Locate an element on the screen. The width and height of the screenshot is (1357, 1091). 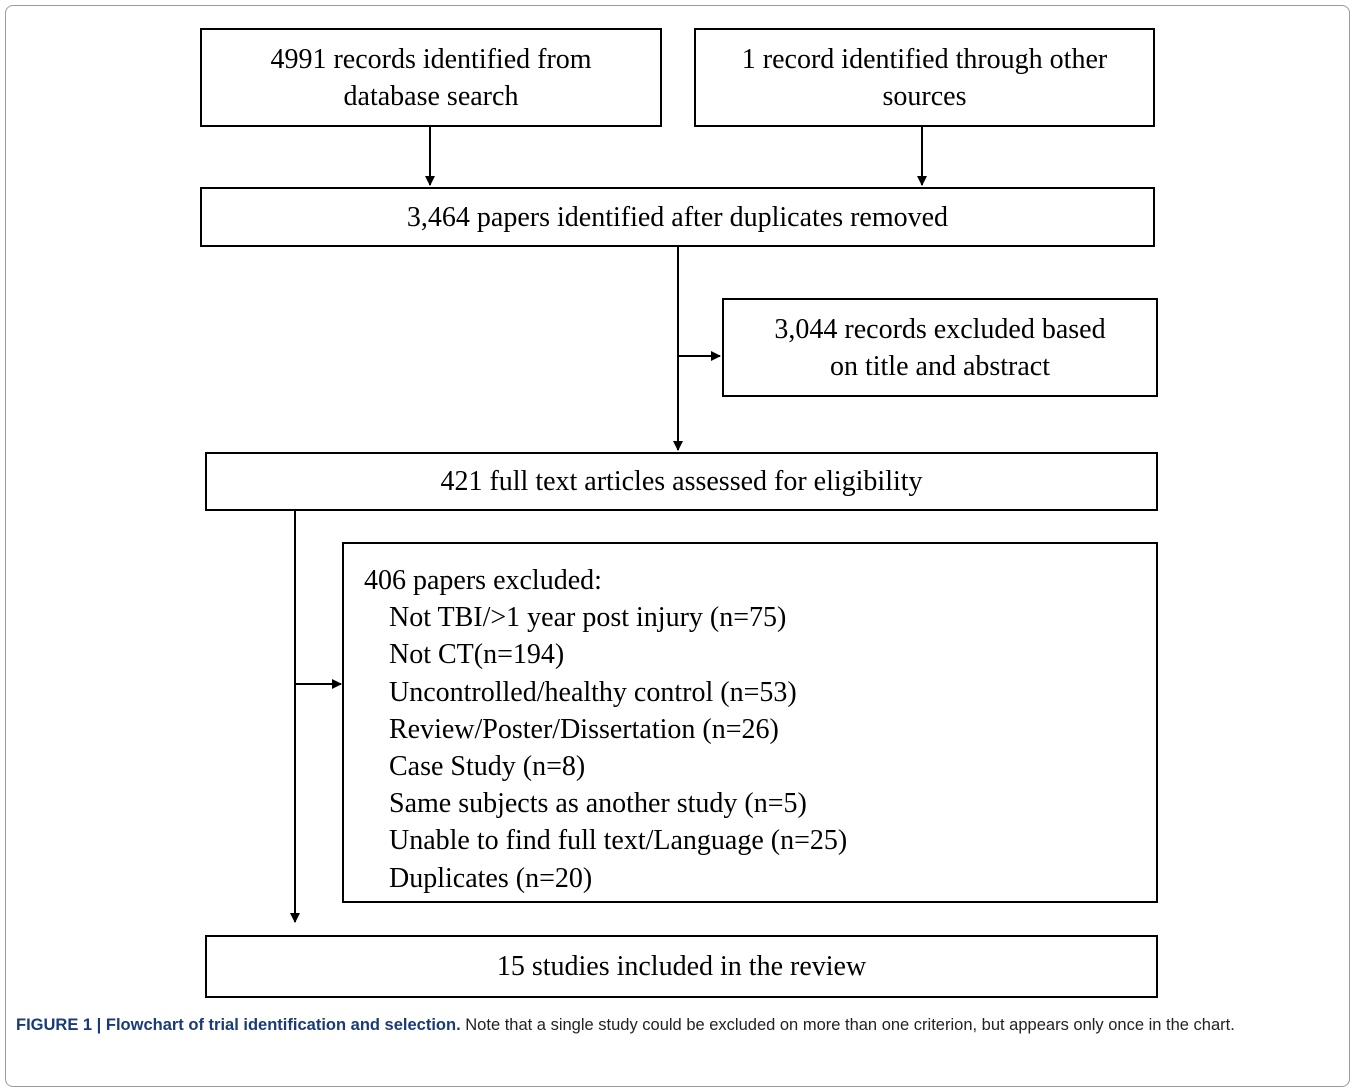
exclusion-item: Uncontrolled/healthy control (n=53) is located at coordinates (593, 692).